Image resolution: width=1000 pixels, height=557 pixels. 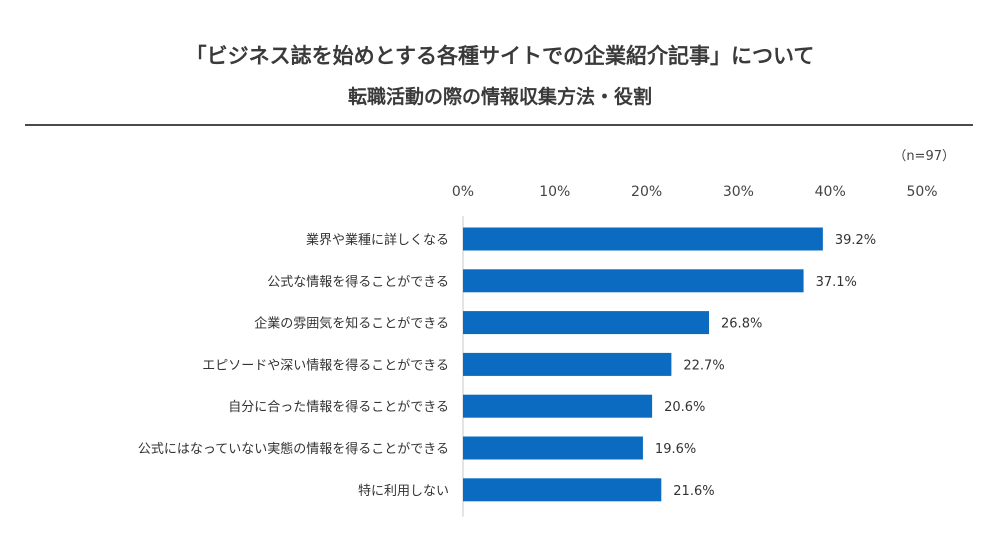 I want to click on sample-size-note: （n=97）, so click(x=924, y=156).